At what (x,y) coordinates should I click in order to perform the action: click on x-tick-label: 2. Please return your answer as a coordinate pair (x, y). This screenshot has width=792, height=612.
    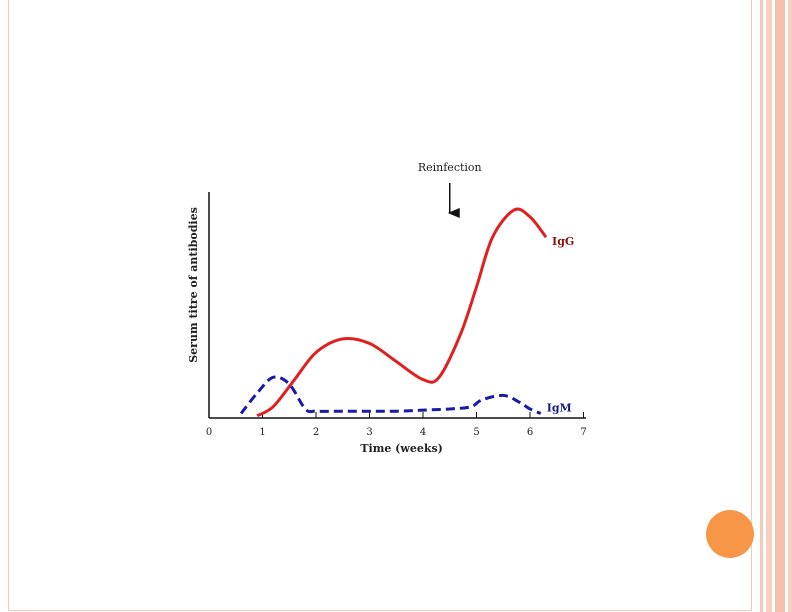
    Looking at the image, I should click on (316, 432).